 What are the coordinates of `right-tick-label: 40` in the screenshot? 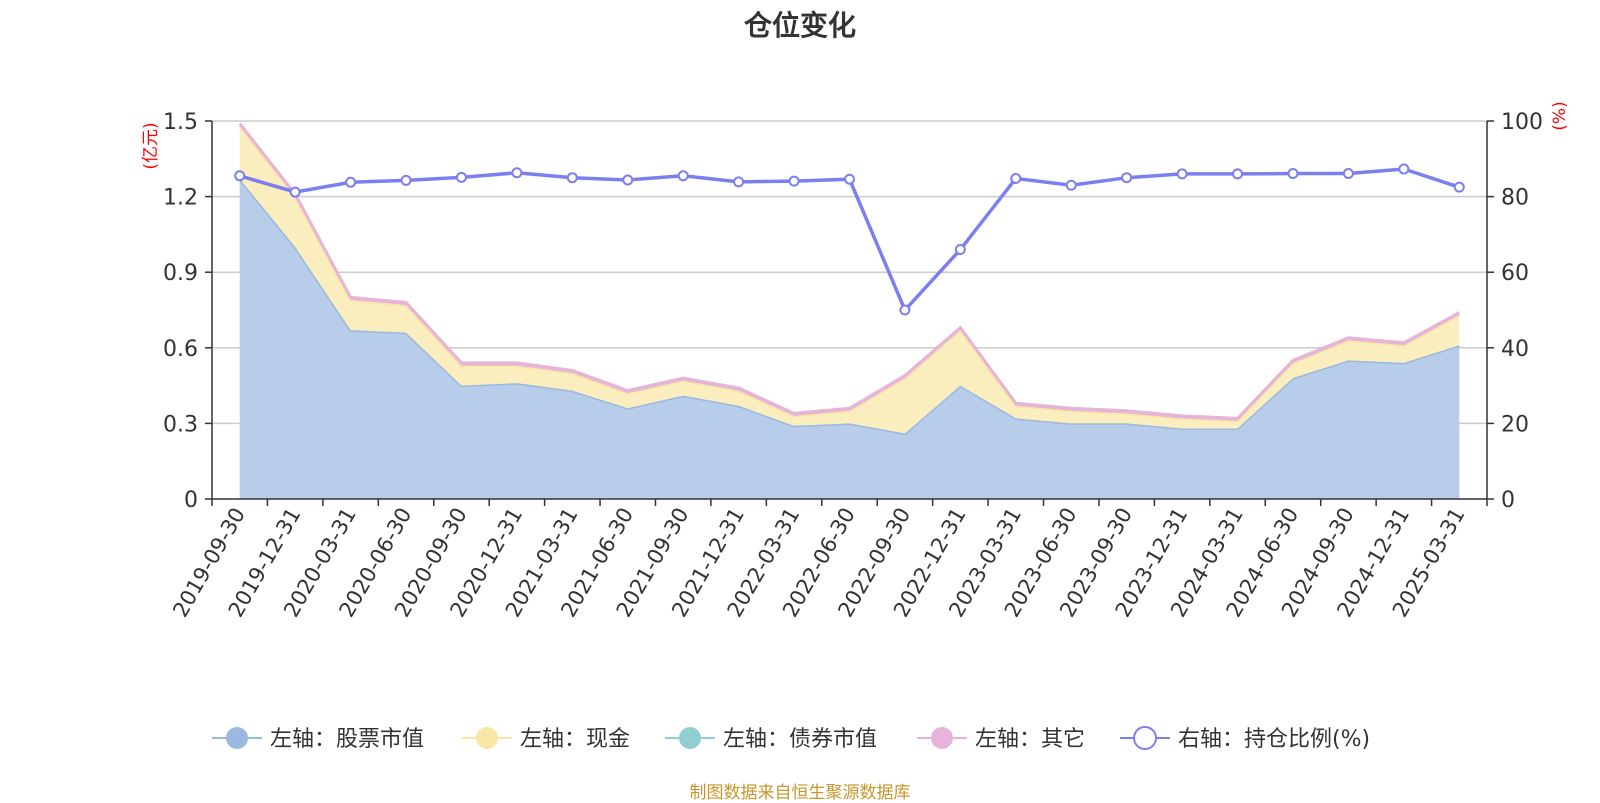 It's located at (1515, 349).